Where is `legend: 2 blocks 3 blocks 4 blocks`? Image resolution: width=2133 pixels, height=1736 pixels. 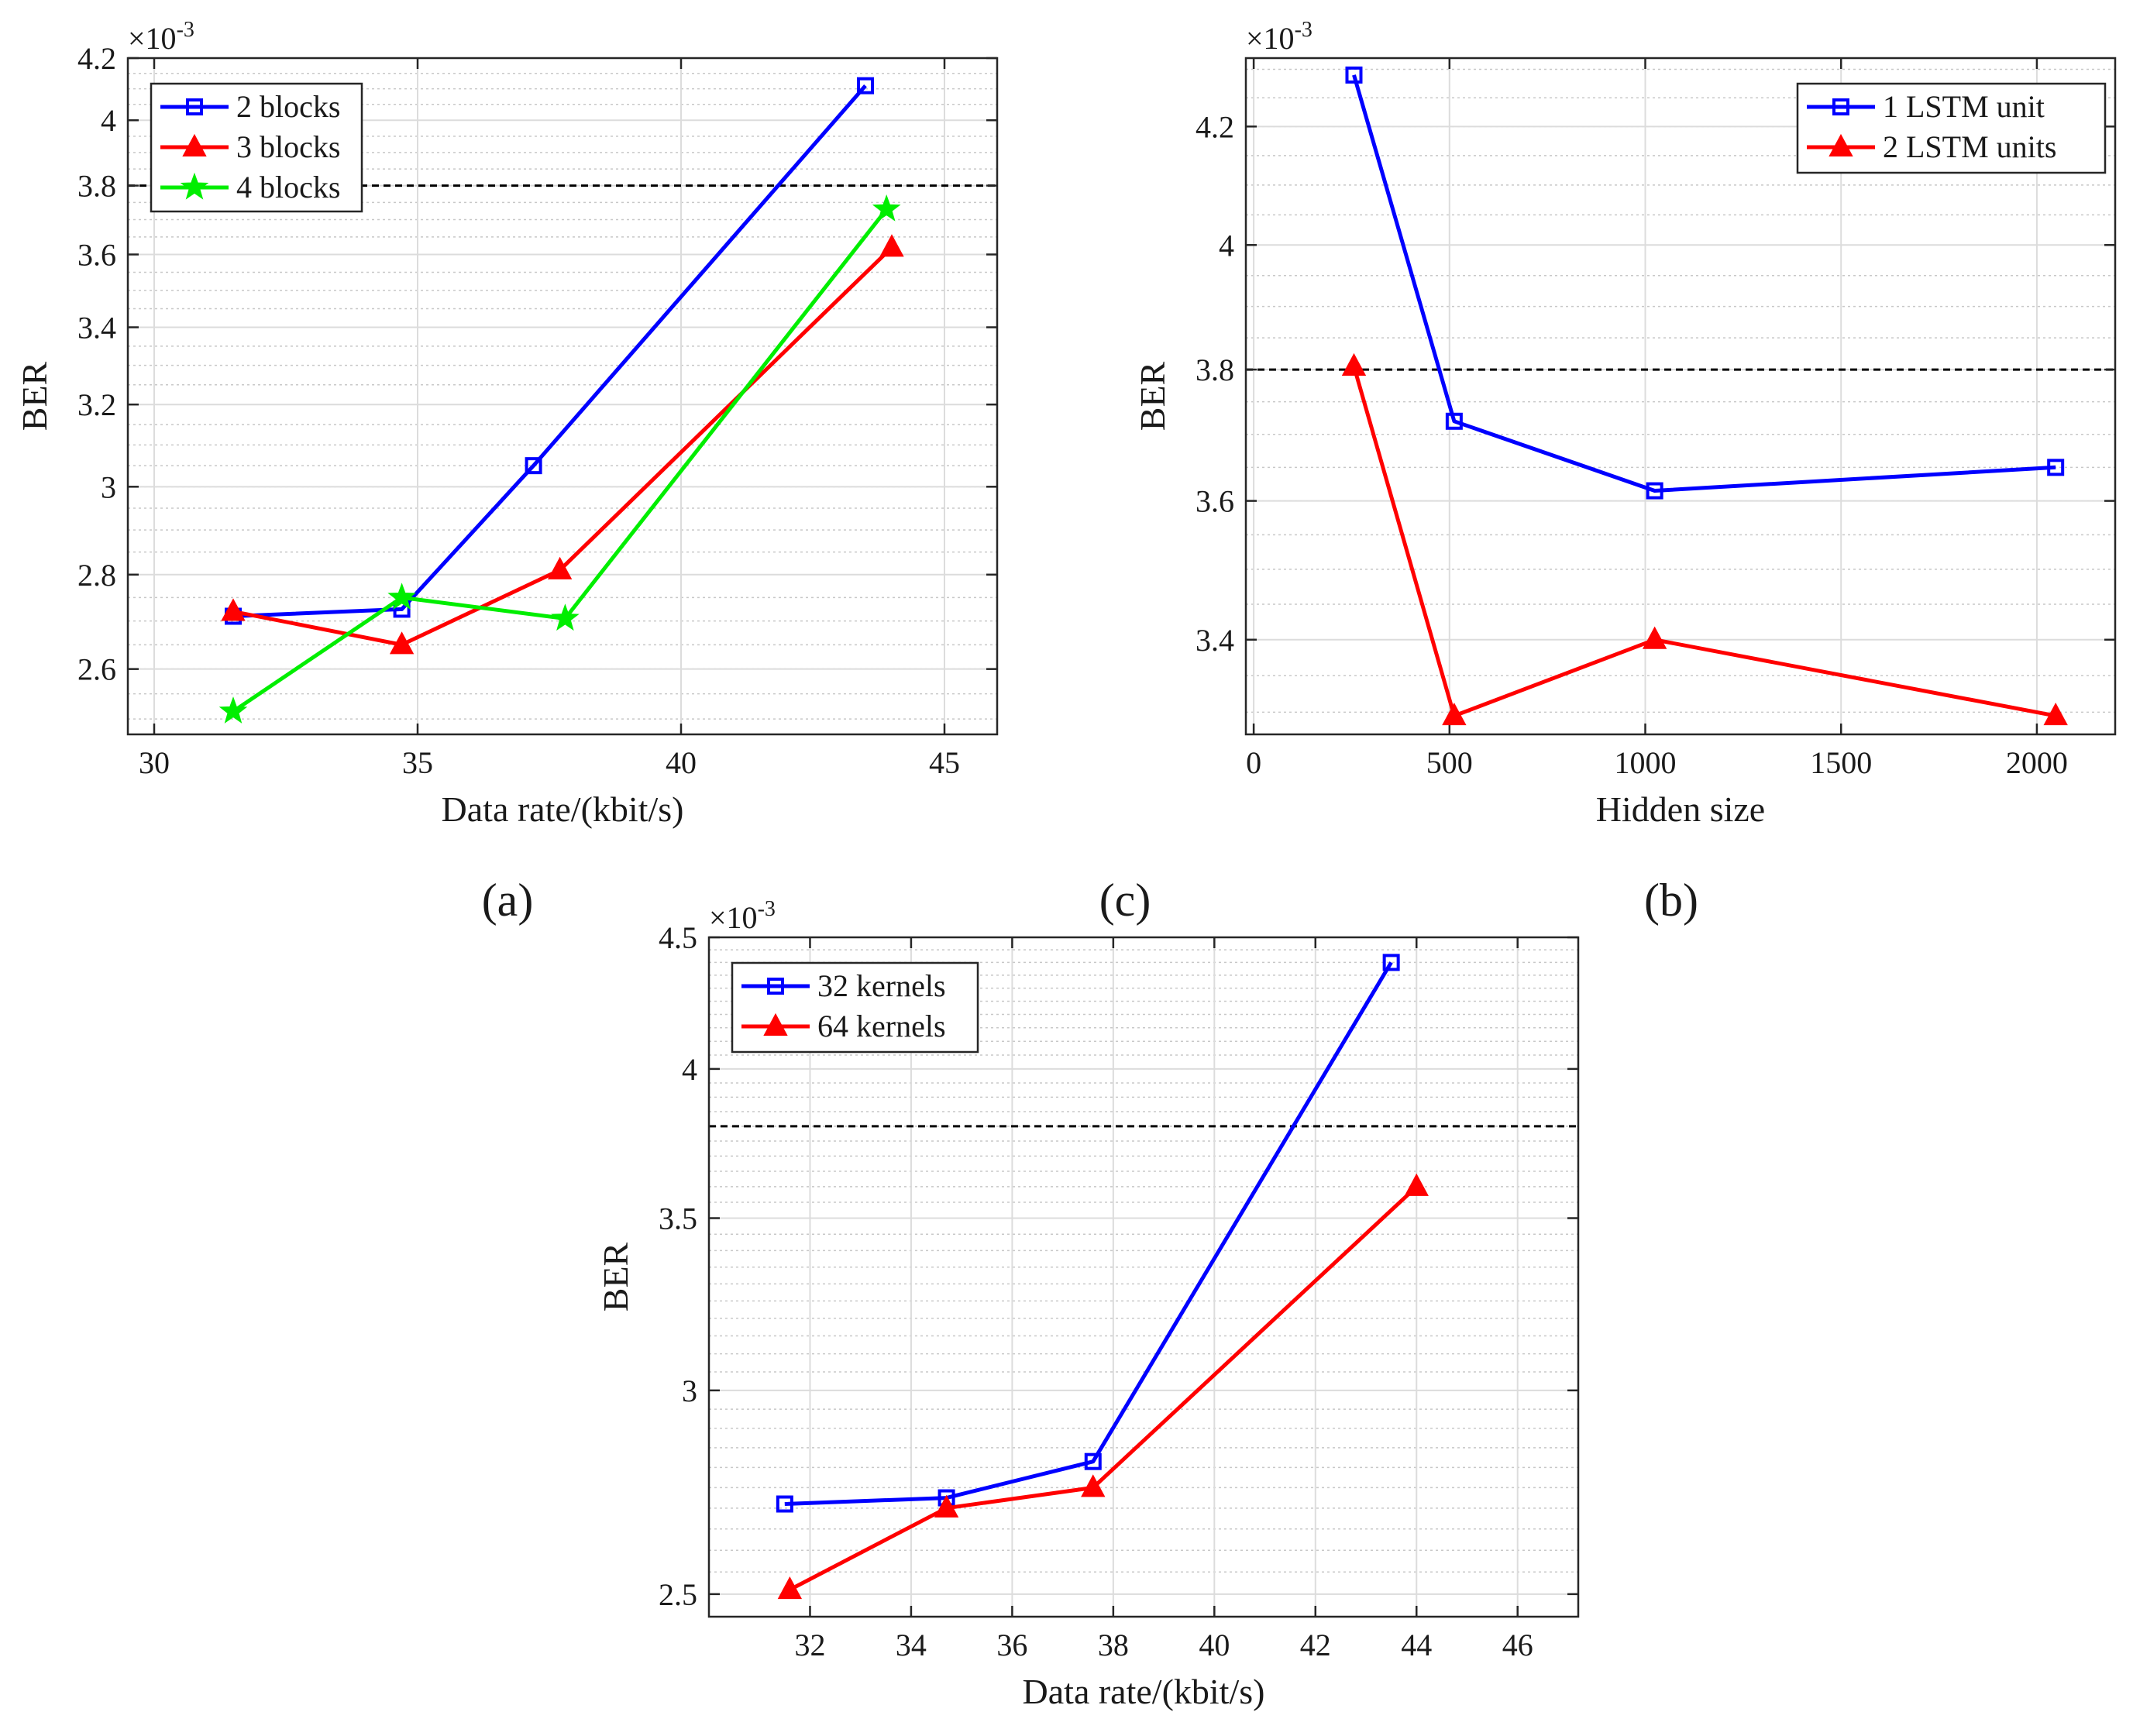
legend: 2 blocks 3 blocks 4 blocks is located at coordinates (256, 147).